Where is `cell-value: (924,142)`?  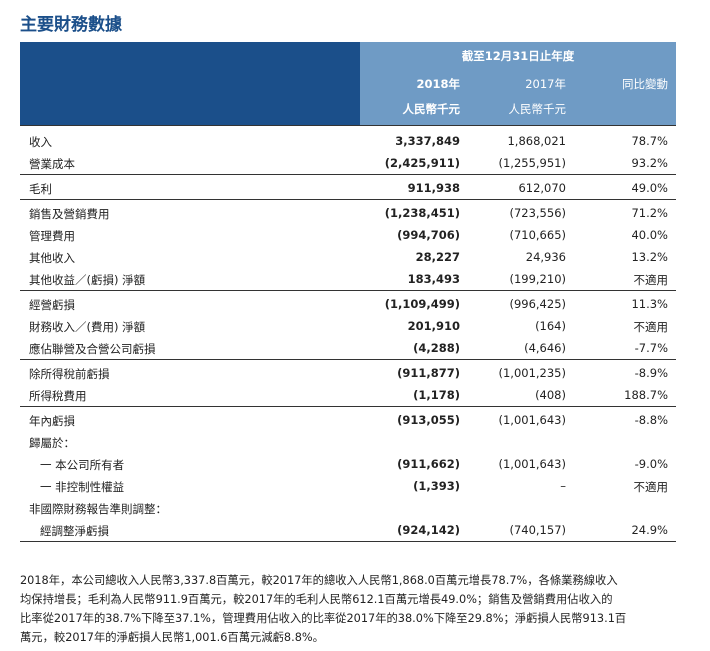
cell-value: (924,142) is located at coordinates (428, 530).